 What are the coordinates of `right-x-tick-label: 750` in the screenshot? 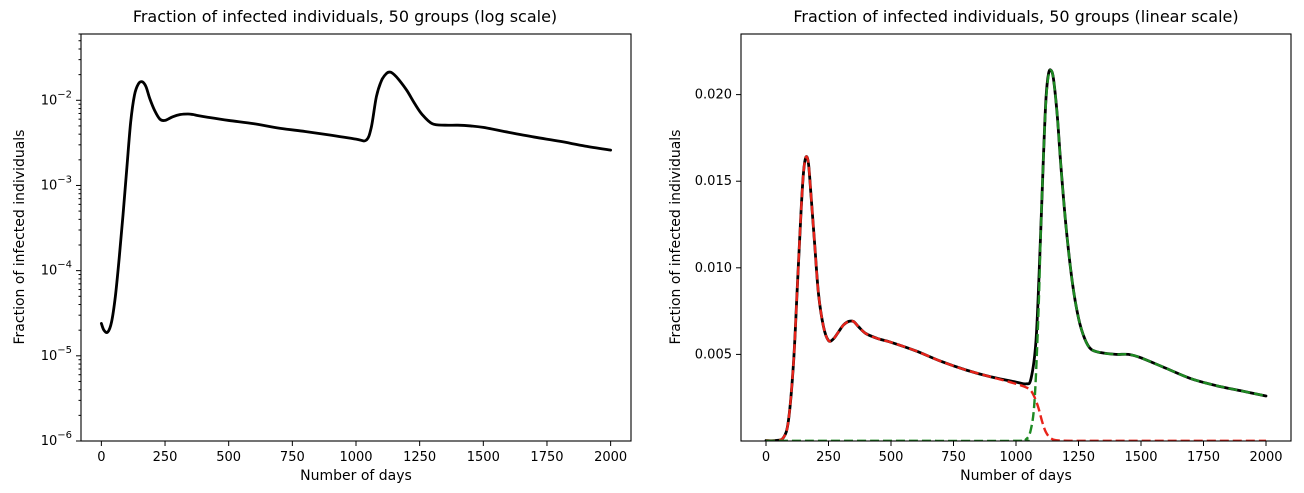 It's located at (953, 457).